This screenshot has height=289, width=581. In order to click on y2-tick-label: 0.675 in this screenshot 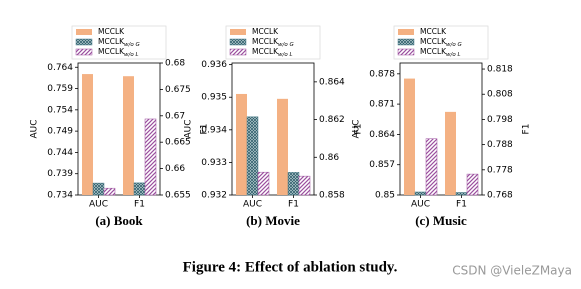, I will do `click(178, 90)`.